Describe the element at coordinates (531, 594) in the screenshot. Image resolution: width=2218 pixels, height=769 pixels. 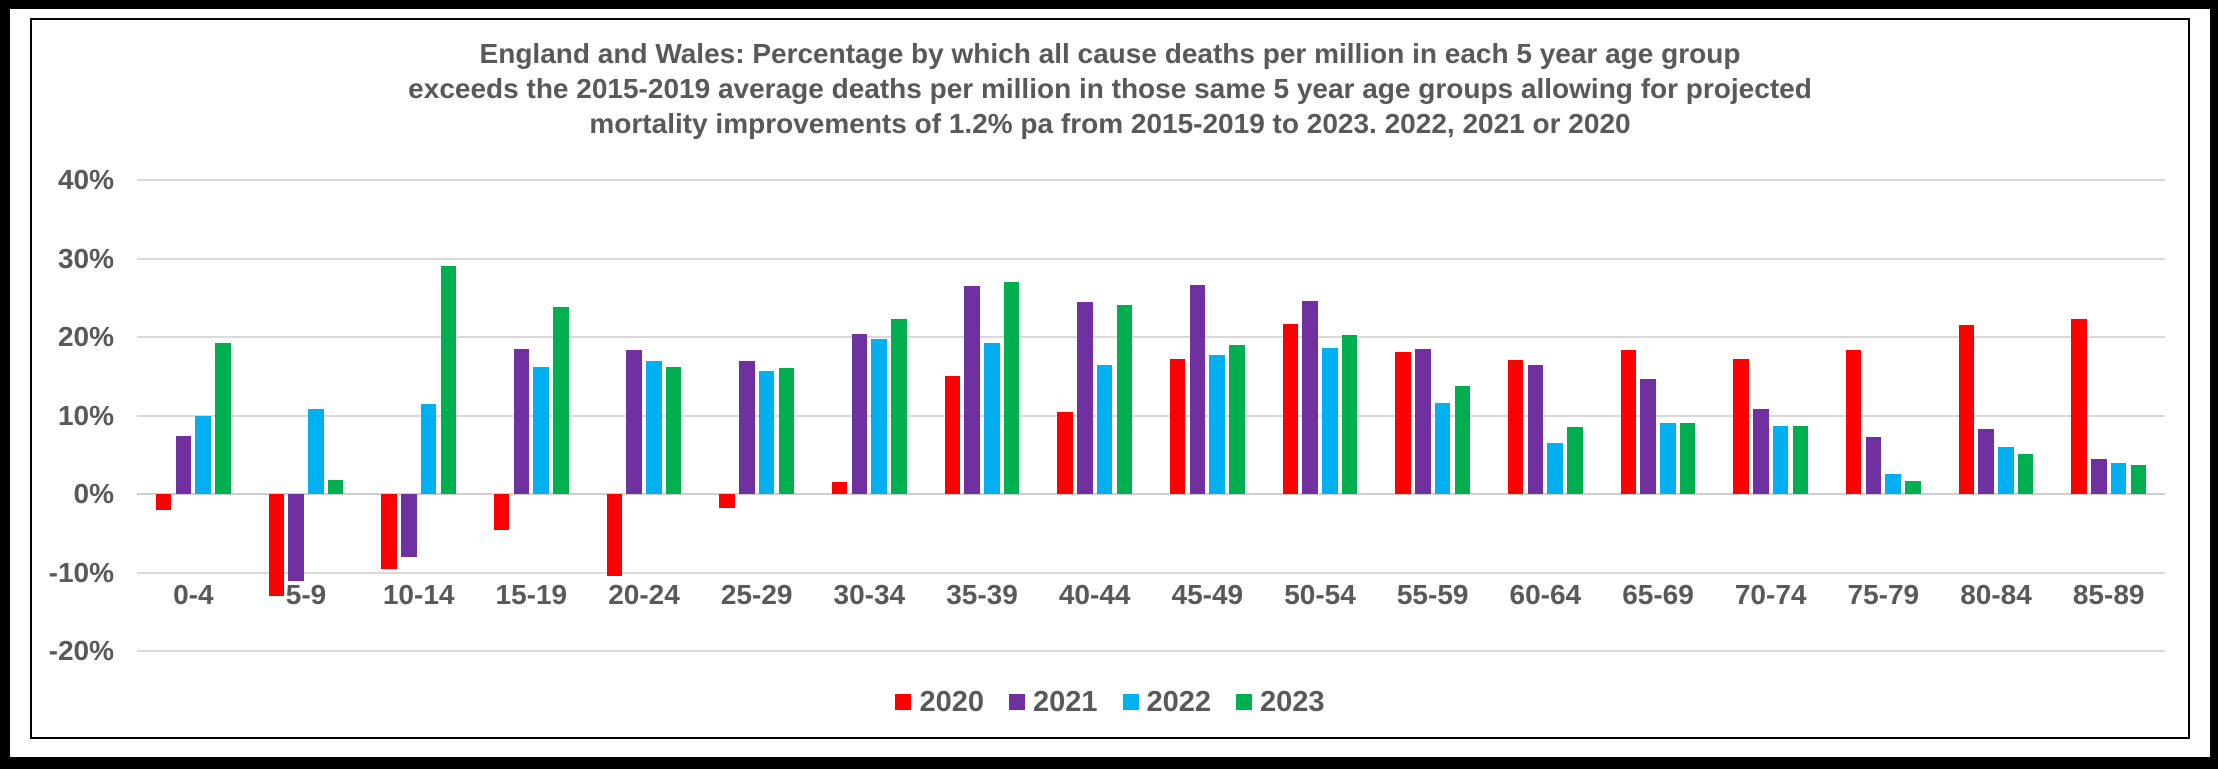
I see `x-axis-category-label: 15-19` at that location.